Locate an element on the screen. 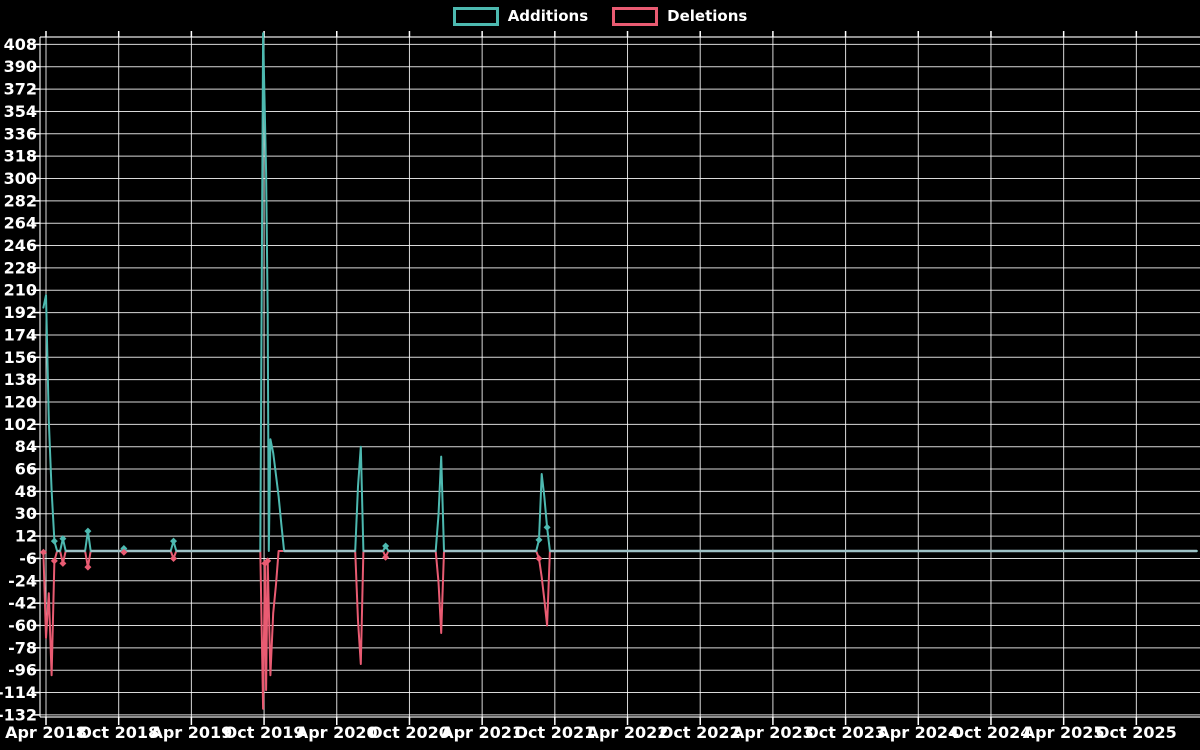 The image size is (1200, 750). chart-legend: Additions Deletions is located at coordinates (600, 16).